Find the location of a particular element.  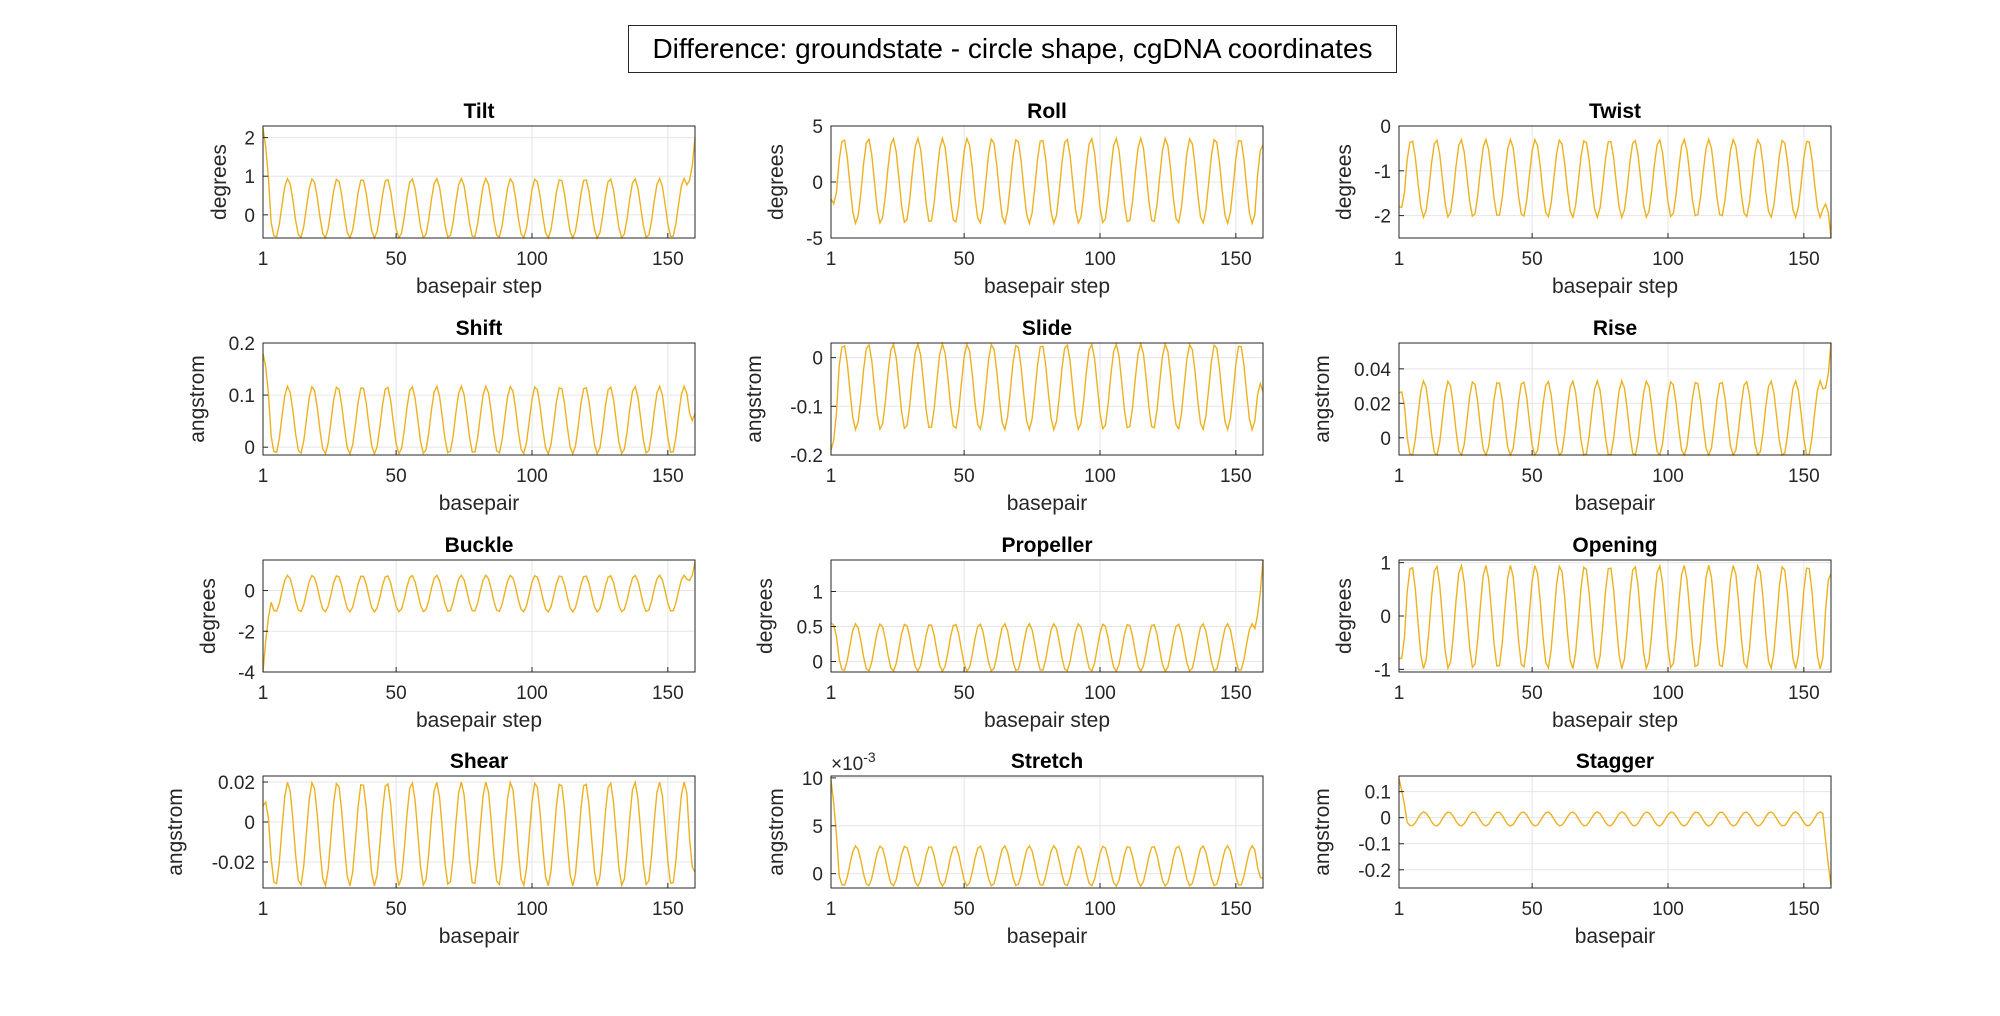

y-tick-label: 10 is located at coordinates (812, 779).